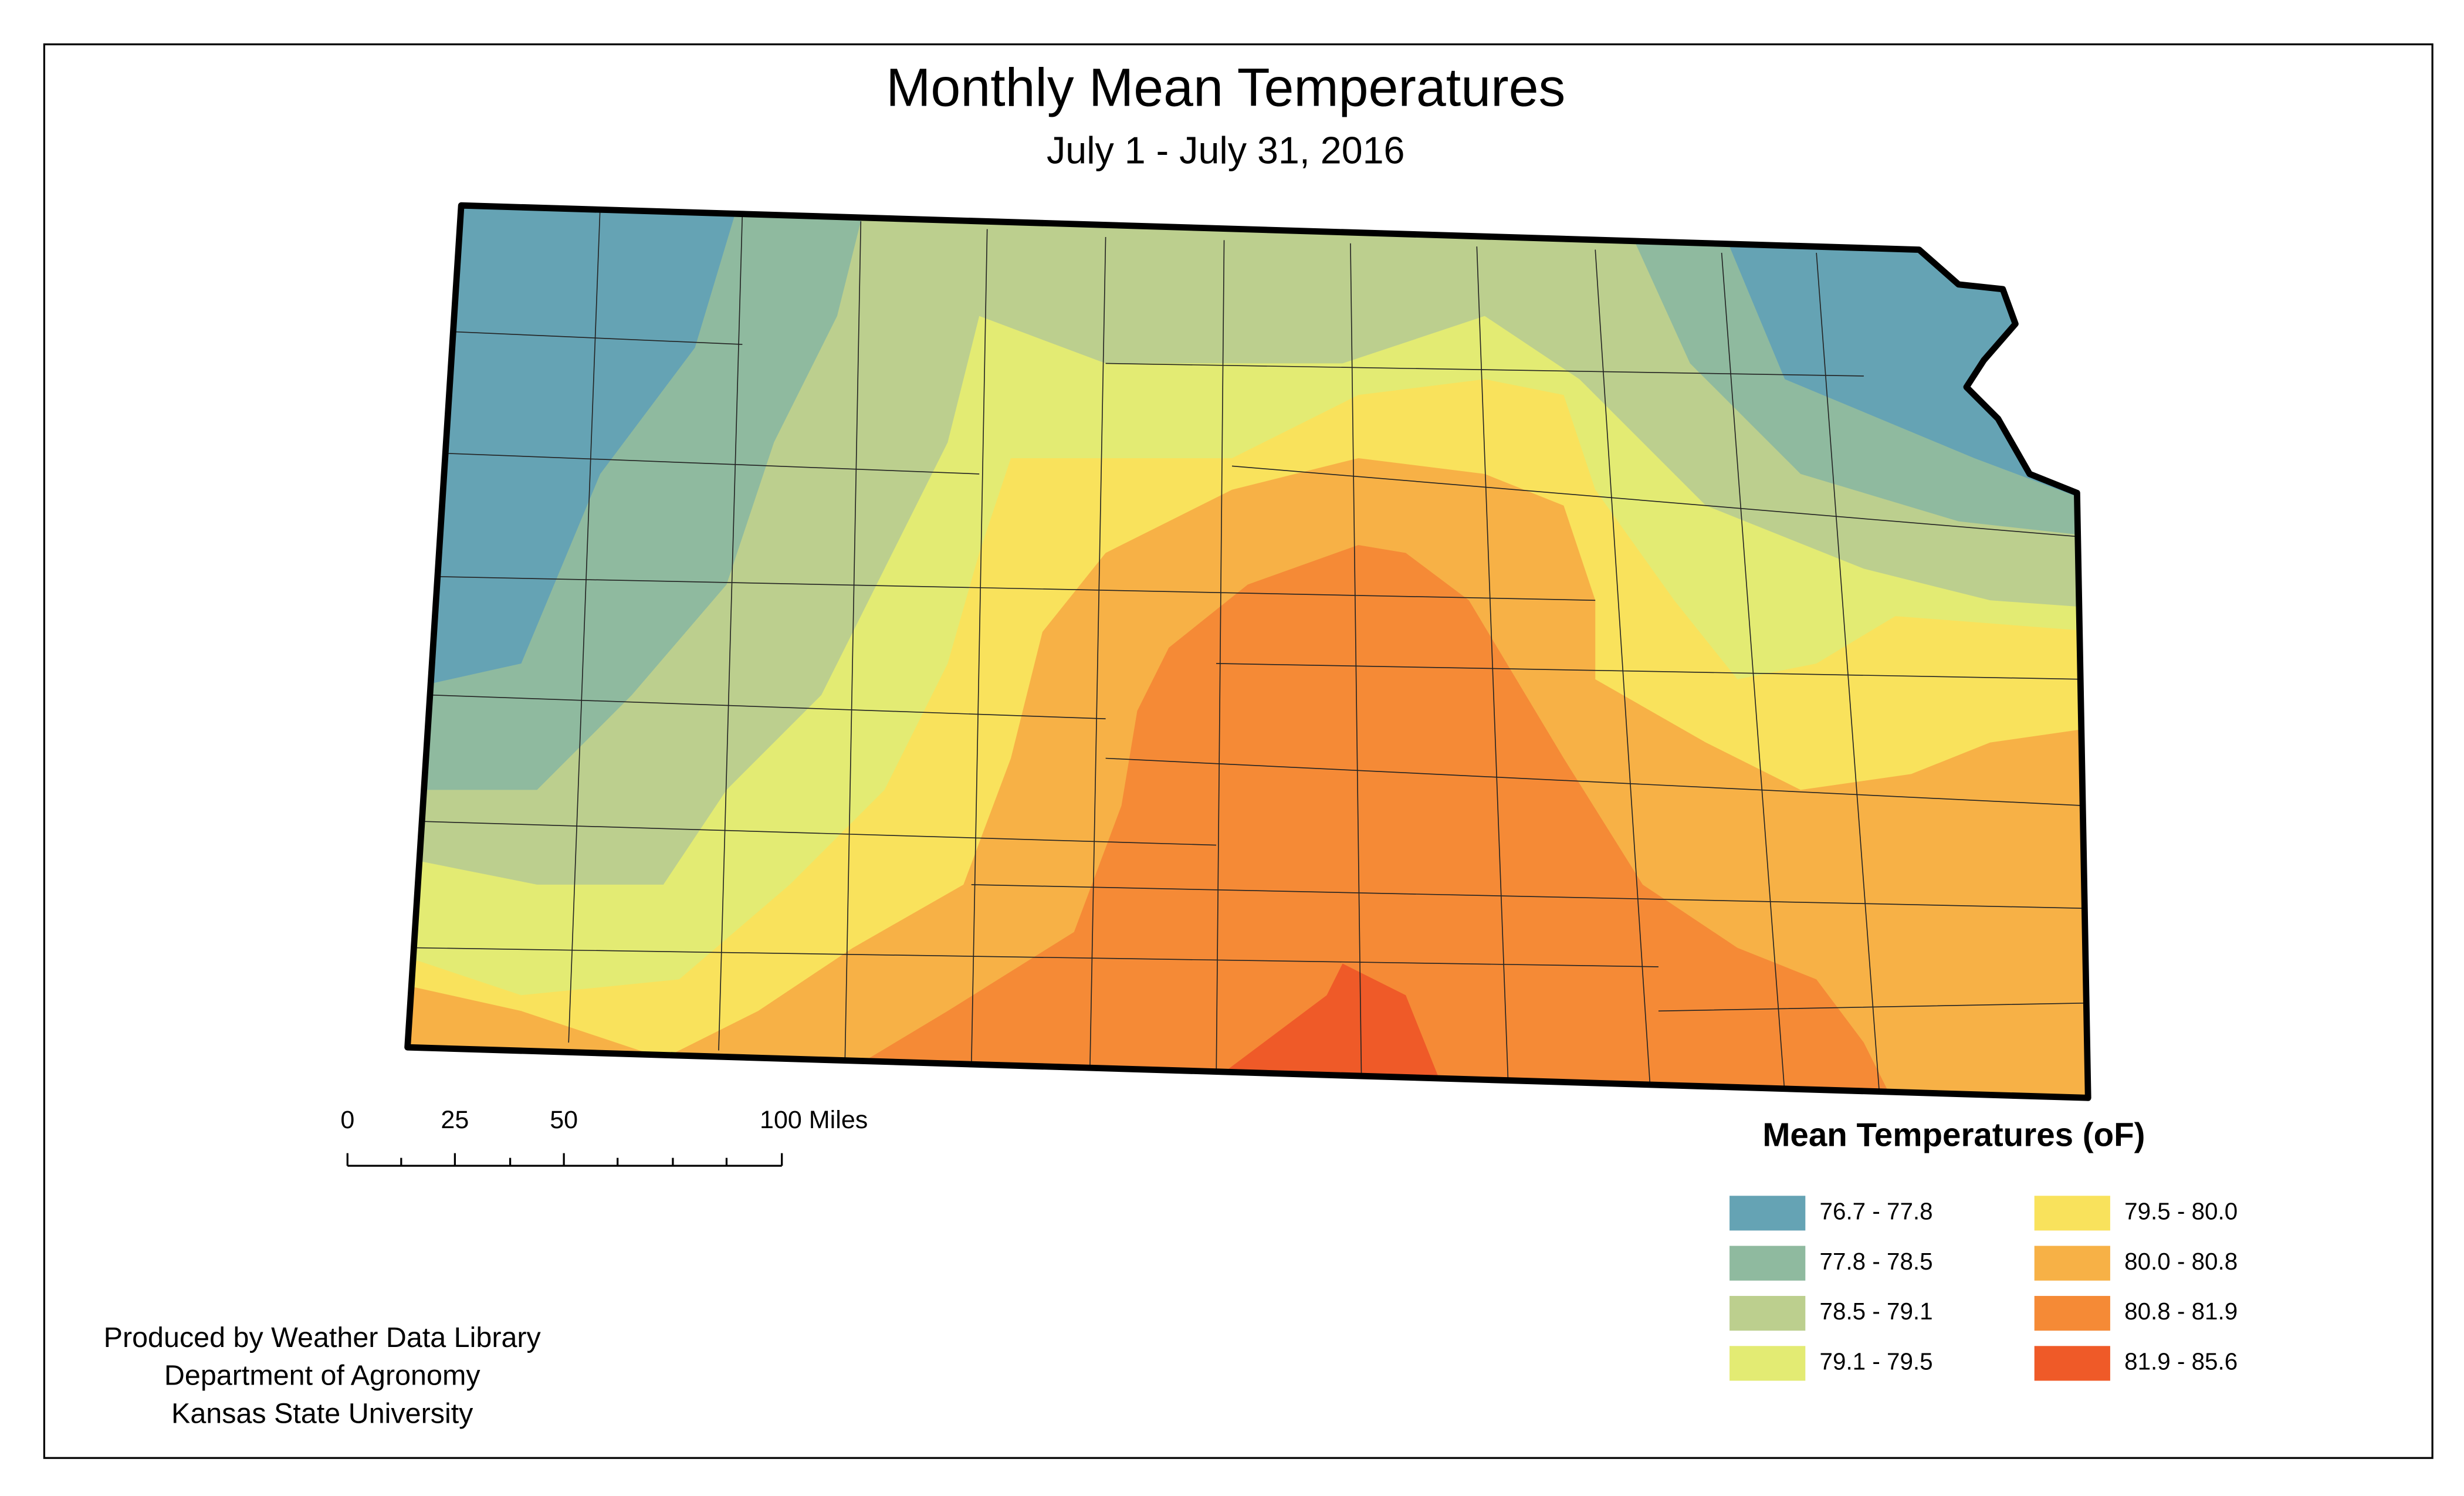 This screenshot has width=2464, height=1496. Describe the element at coordinates (814, 1120) in the screenshot. I see `scale-label: 100 Miles` at that location.